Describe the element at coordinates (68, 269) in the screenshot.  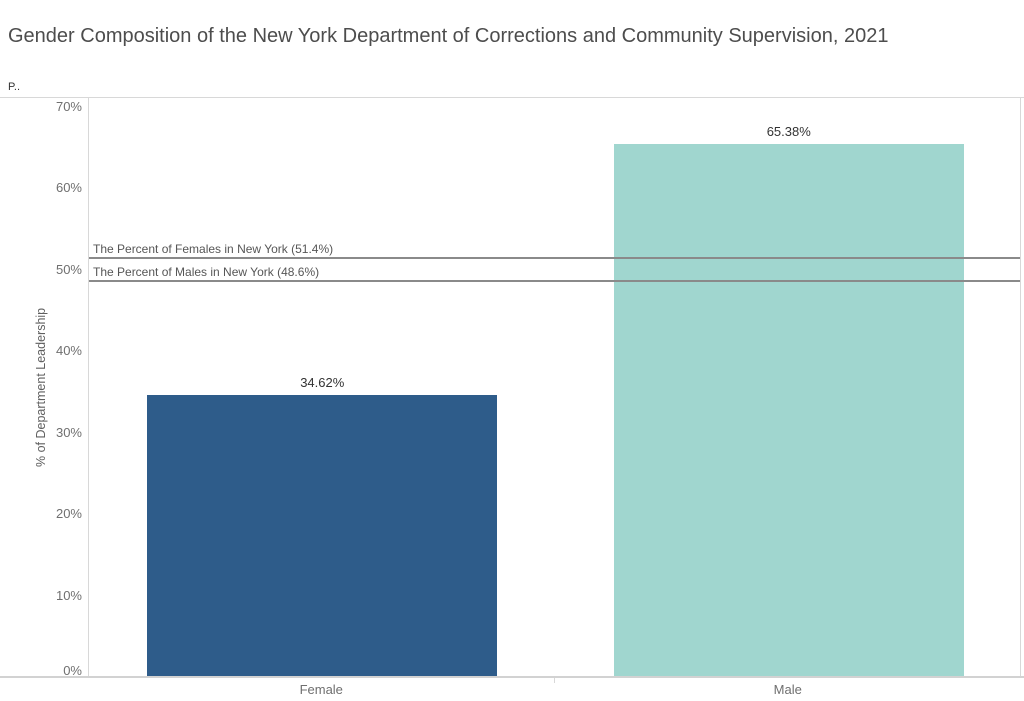
I see `y-tick-label: 50%` at that location.